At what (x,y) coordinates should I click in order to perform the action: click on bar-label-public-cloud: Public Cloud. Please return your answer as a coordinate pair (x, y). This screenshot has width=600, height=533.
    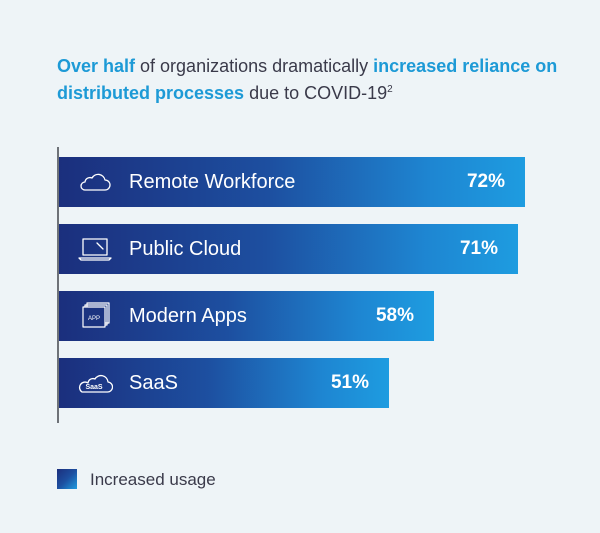
    Looking at the image, I should click on (185, 249).